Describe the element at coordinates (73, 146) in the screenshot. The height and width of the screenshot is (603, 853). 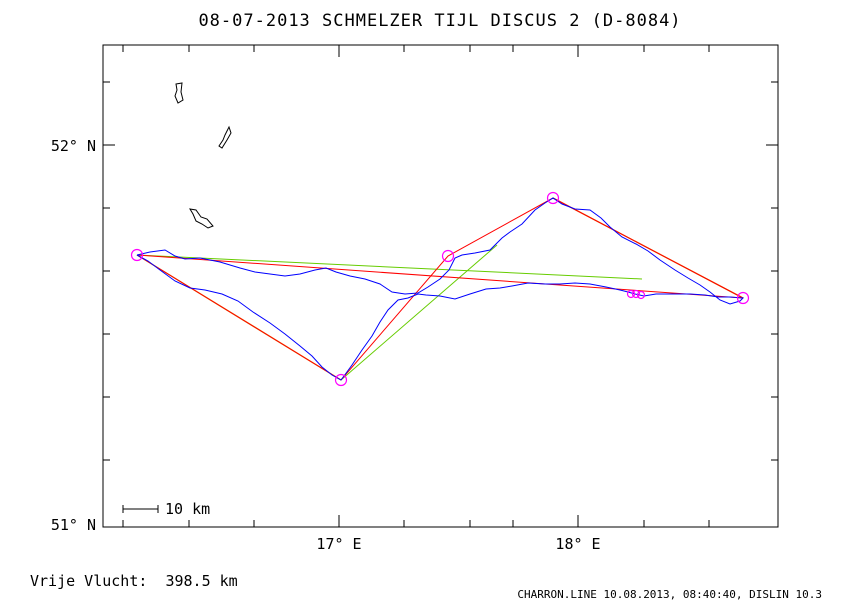
I see `lat-label-52: 52° N` at that location.